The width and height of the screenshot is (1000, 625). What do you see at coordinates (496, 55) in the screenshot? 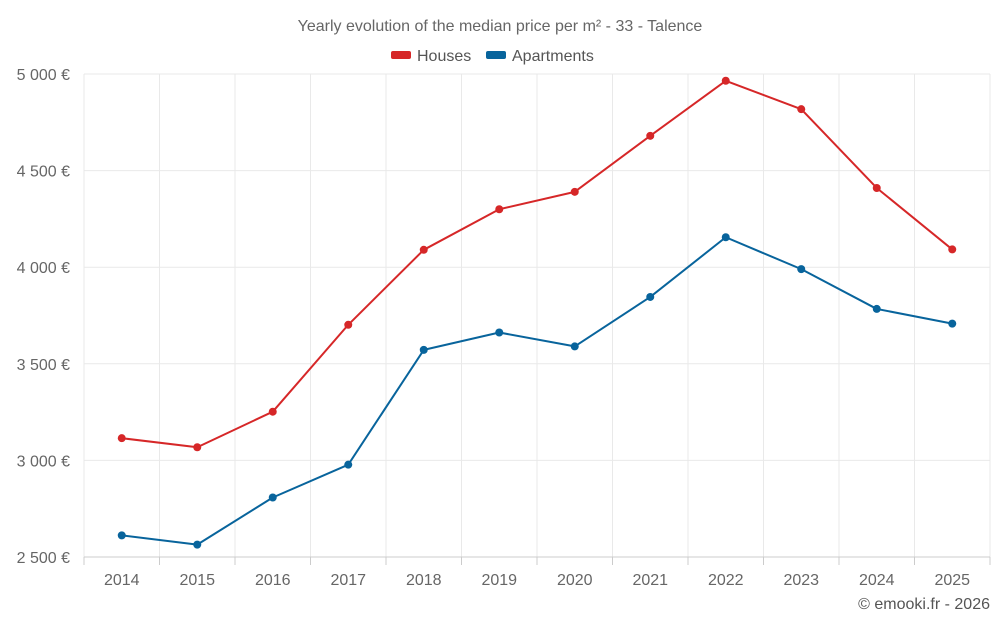
I see `legend-swatch-apartments` at bounding box center [496, 55].